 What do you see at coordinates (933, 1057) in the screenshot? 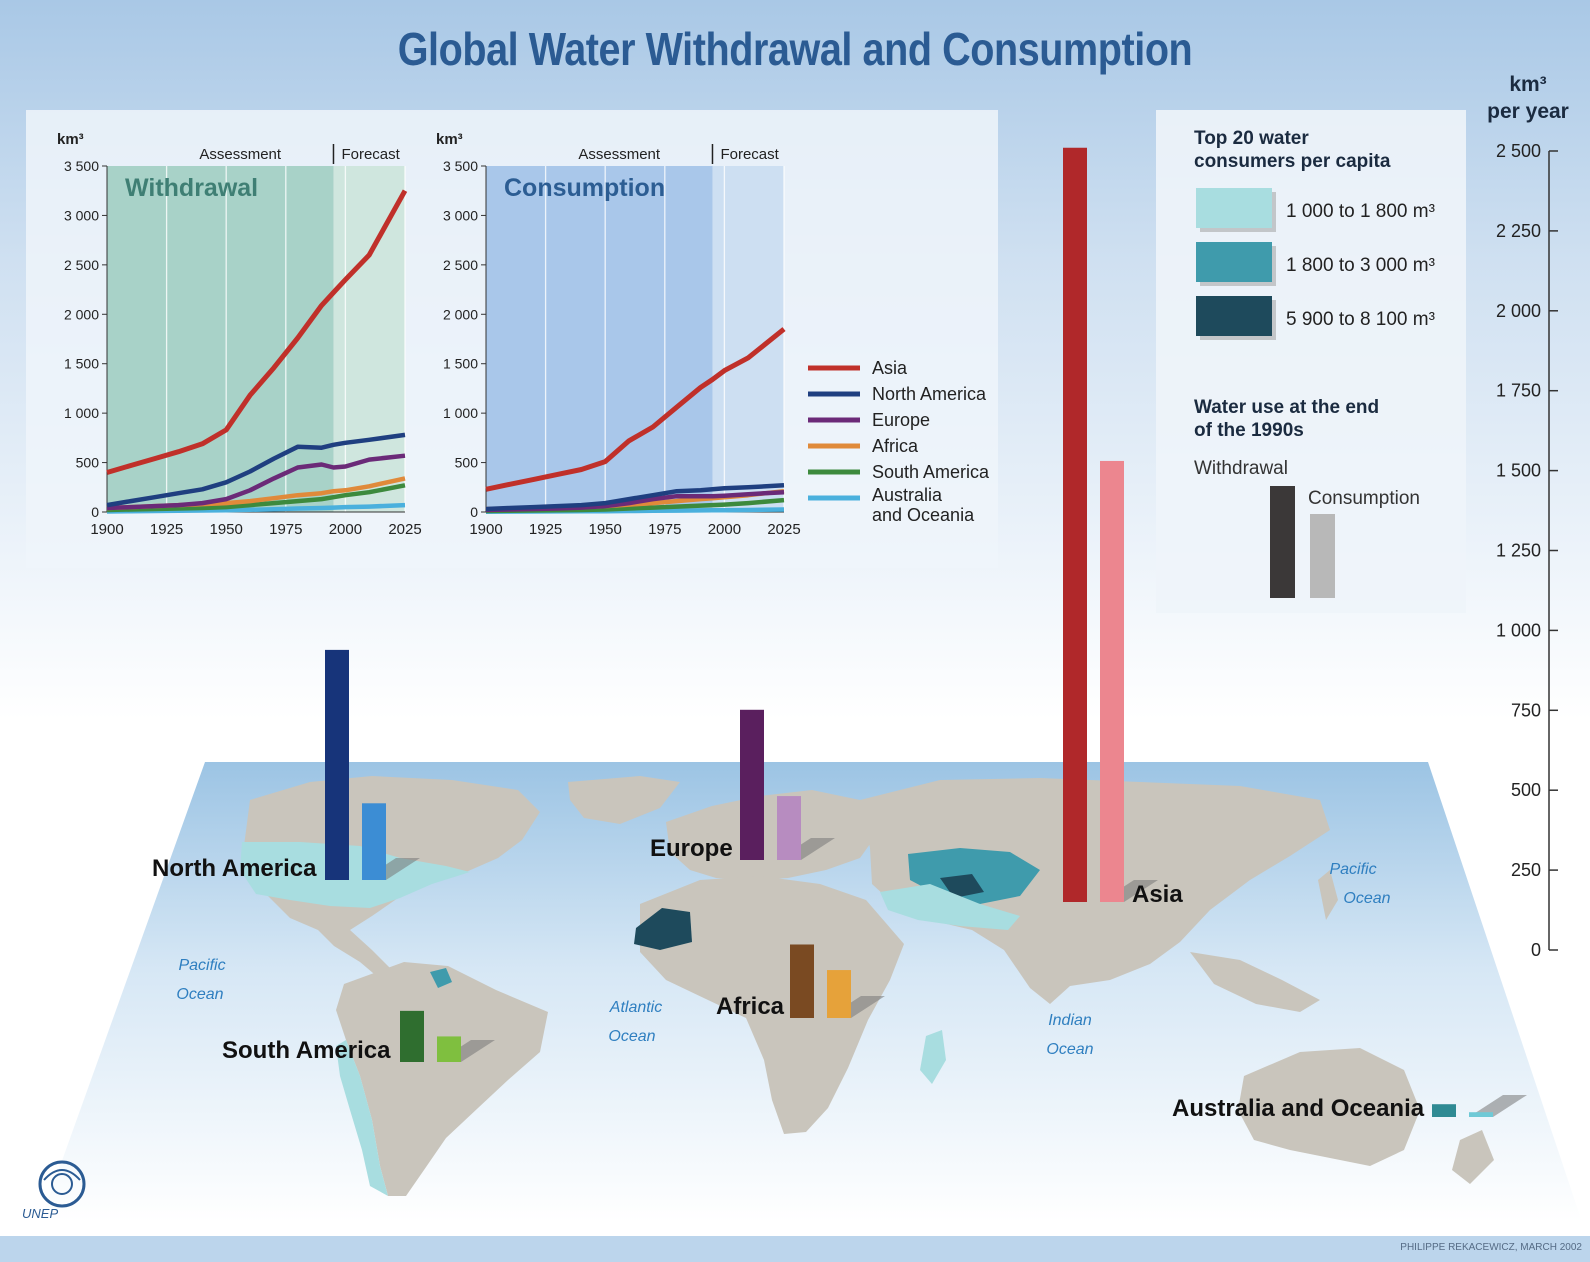
I see `madagascar-land` at bounding box center [933, 1057].